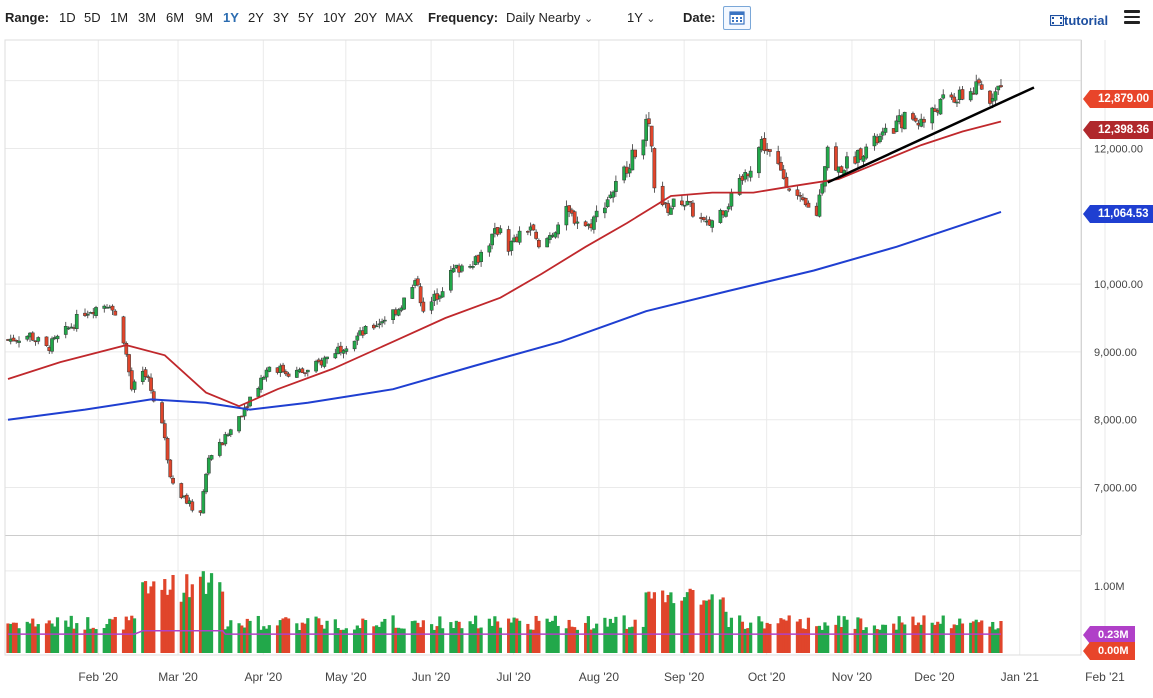 The width and height of the screenshot is (1153, 698). I want to click on range-2y-button: 2Y, so click(256, 17).